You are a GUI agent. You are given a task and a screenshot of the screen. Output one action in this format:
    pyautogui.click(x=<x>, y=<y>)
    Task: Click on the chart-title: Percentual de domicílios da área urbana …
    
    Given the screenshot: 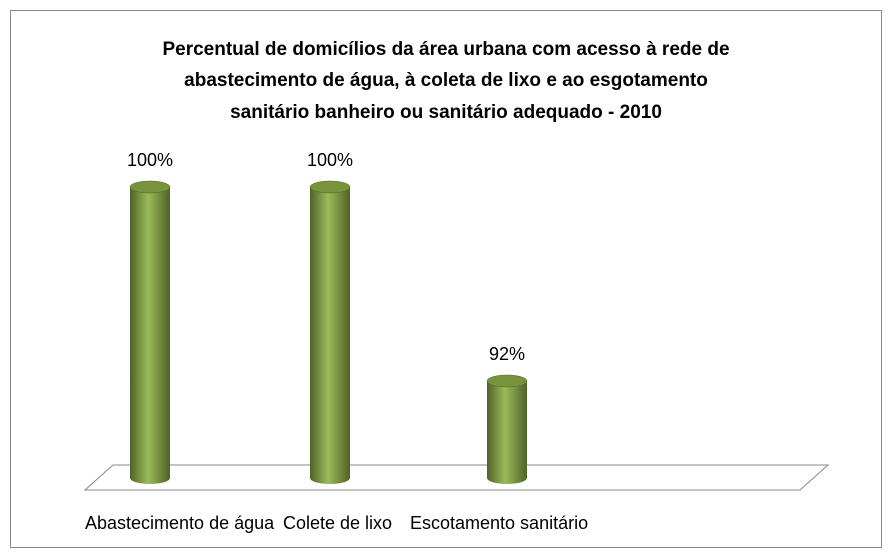 What is the action you would take?
    pyautogui.click(x=445, y=49)
    